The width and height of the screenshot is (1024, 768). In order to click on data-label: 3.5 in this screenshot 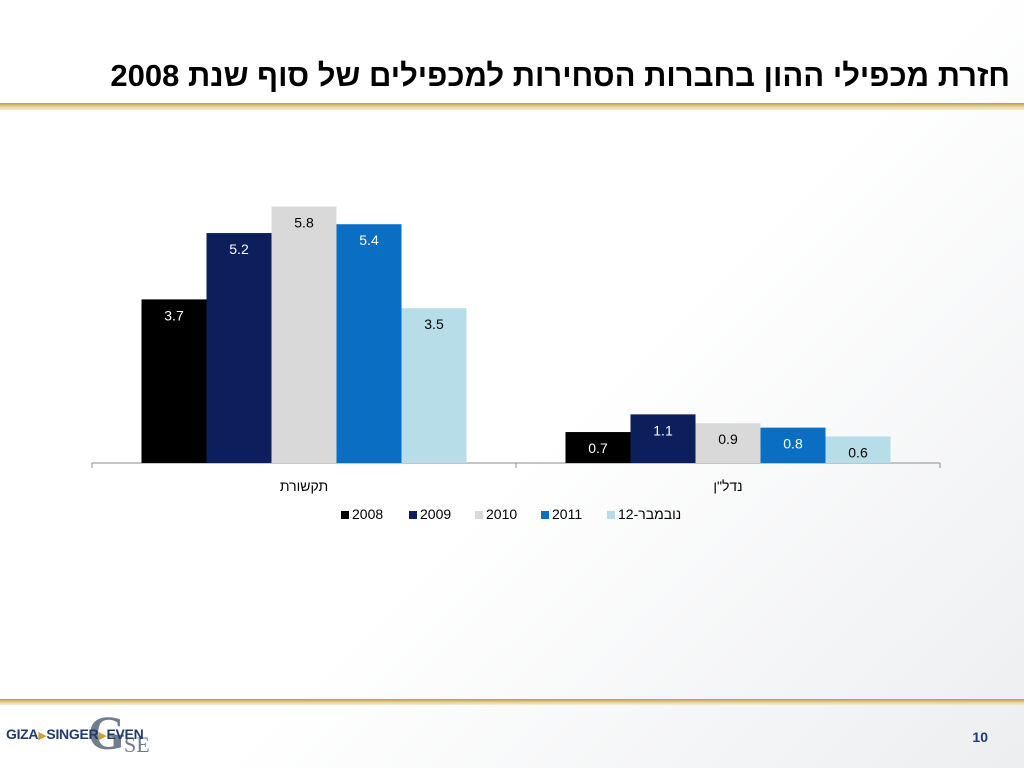, I will do `click(434, 324)`.